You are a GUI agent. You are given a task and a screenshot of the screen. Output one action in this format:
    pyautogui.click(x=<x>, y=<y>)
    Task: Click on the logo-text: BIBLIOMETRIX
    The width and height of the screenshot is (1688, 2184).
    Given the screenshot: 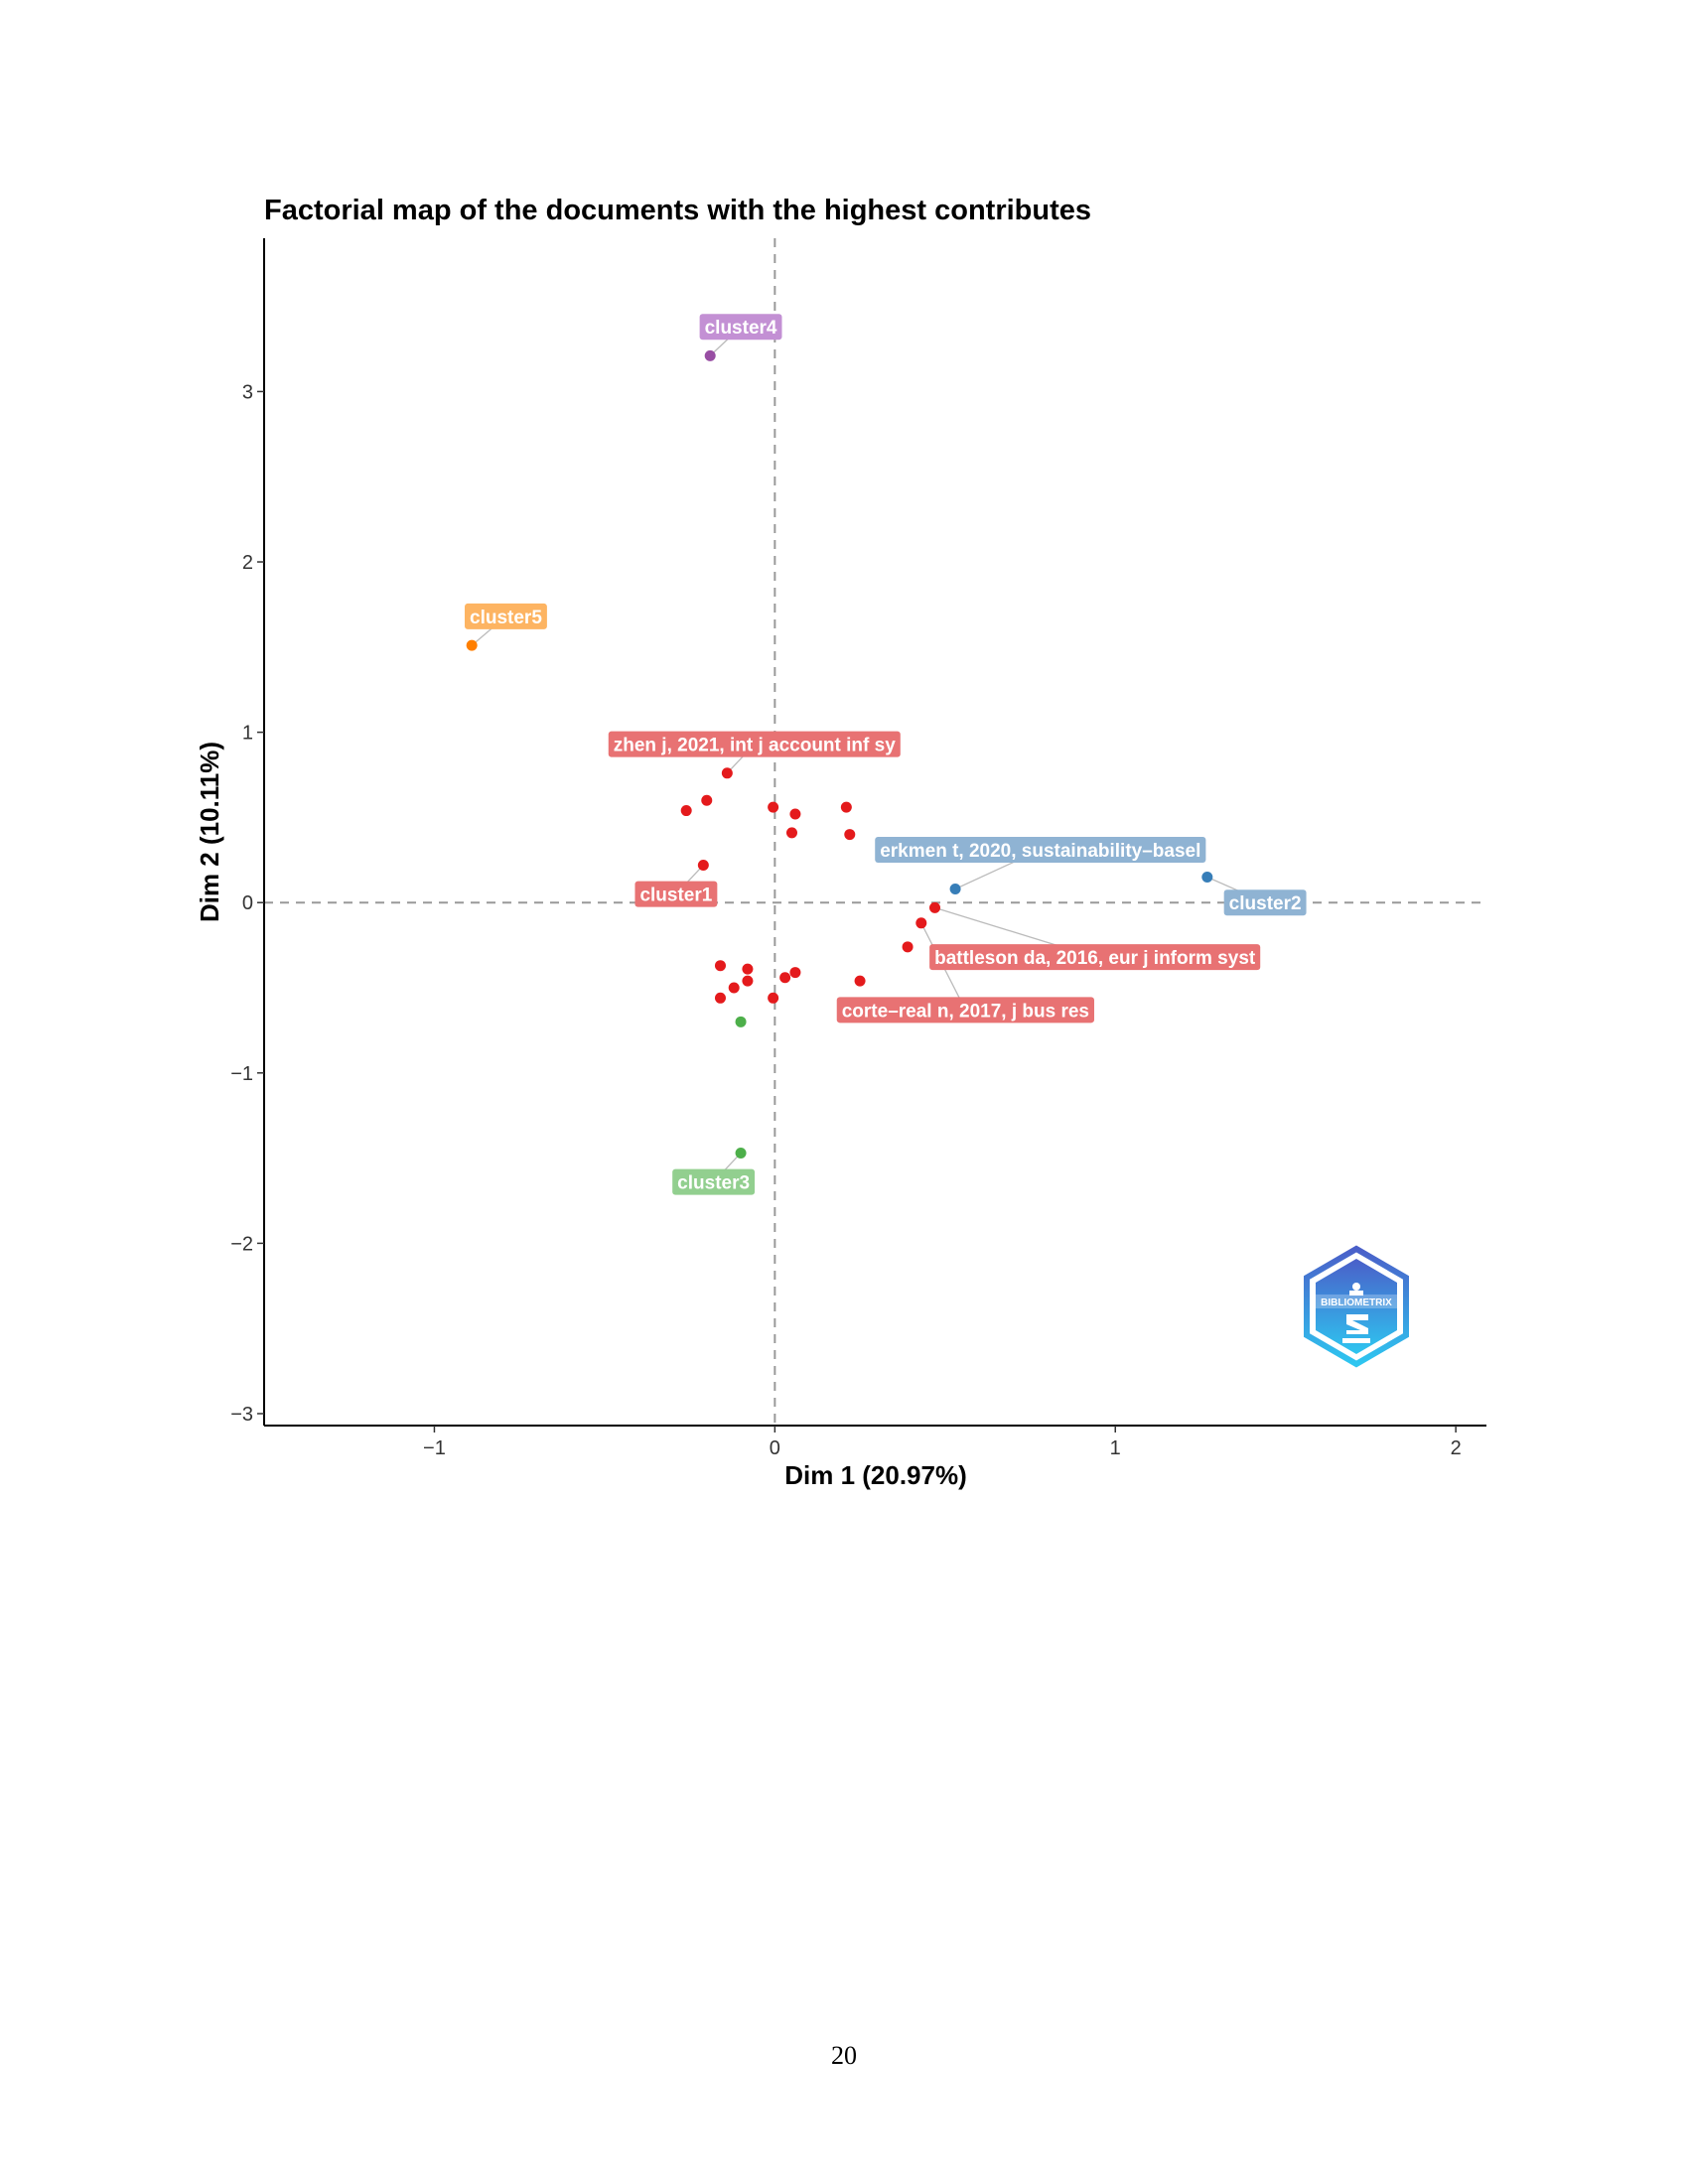 What is the action you would take?
    pyautogui.click(x=1356, y=1302)
    